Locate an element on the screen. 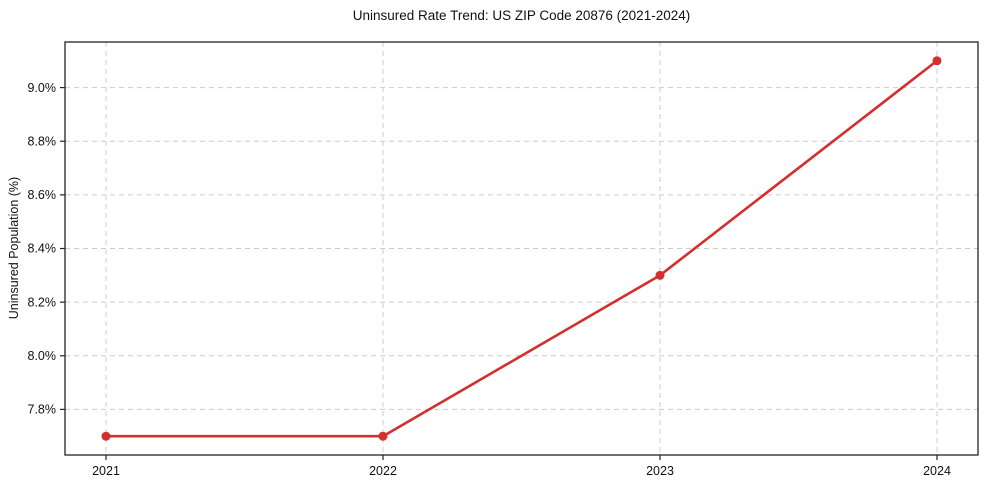  x-tick-label: 2022 is located at coordinates (383, 471).